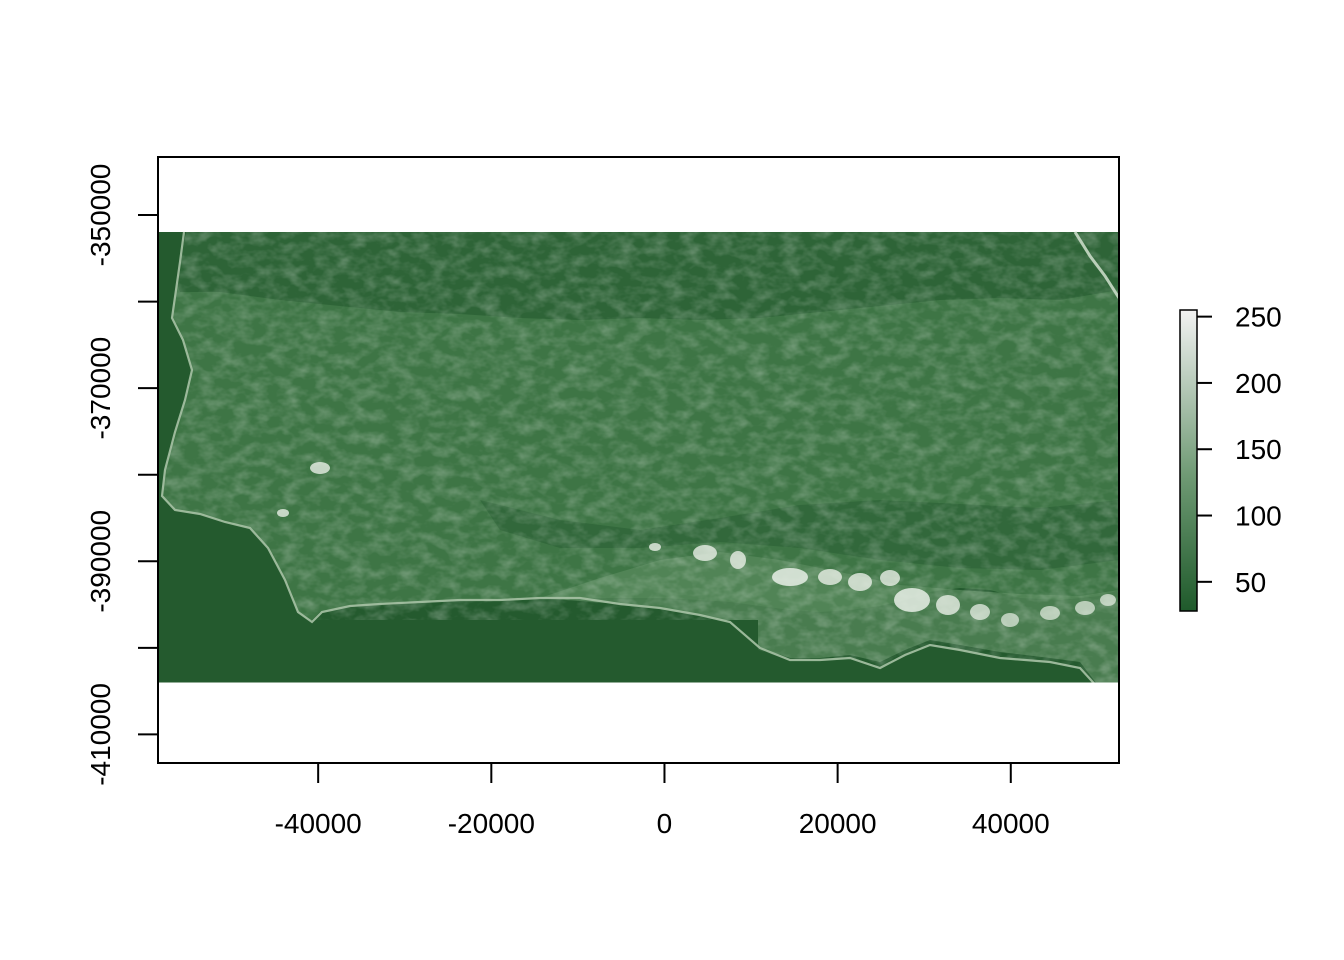 Image resolution: width=1344 pixels, height=960 pixels. I want to click on x-axis: -40000 -20000 0 20000 40000, so click(662, 800).